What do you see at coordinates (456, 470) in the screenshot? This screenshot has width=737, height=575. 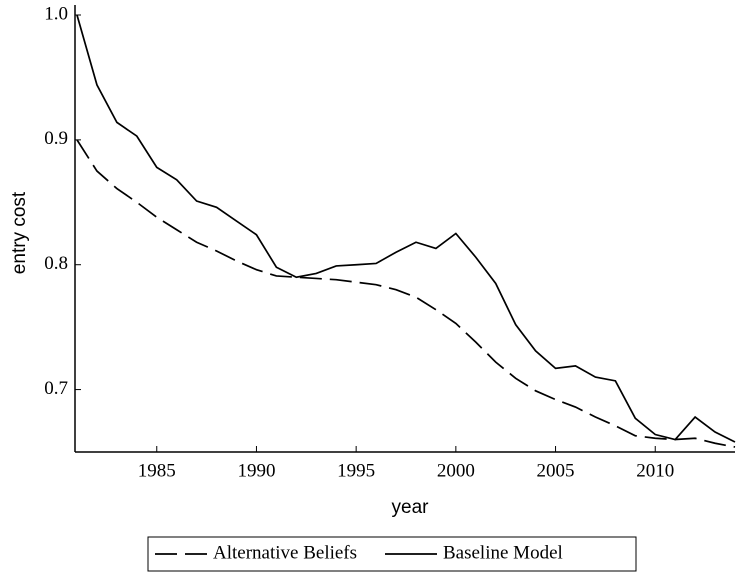 I see `x-tick-label: 2000` at bounding box center [456, 470].